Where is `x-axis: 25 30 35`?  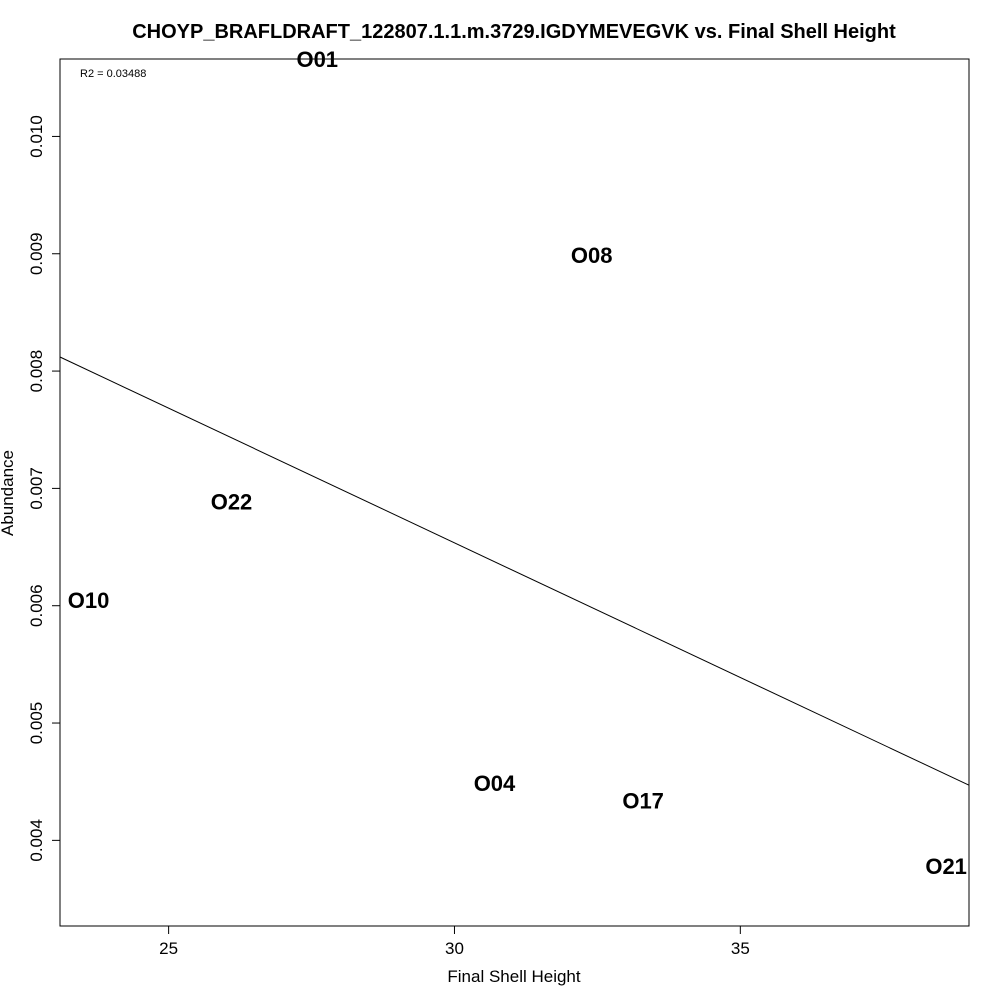
x-axis: 25 30 35 is located at coordinates (454, 942).